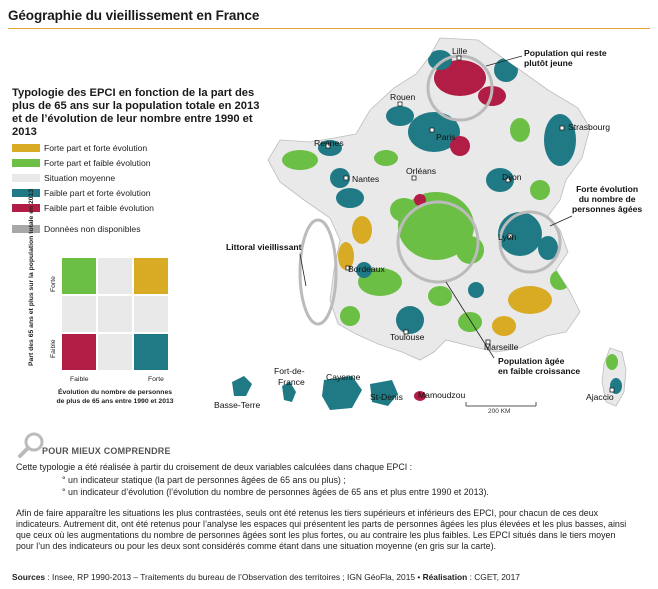 This screenshot has height=589, width=658. What do you see at coordinates (329, 143) in the screenshot?
I see `city-label: Rennes` at bounding box center [329, 143].